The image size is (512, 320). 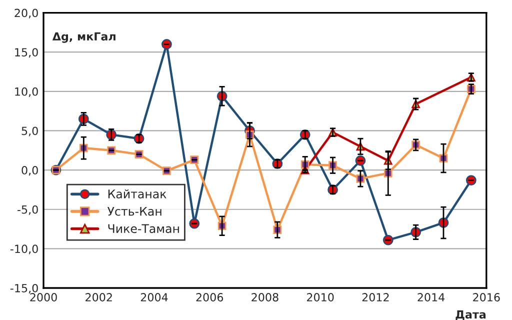 What do you see at coordinates (134, 211) in the screenshot?
I see `legend-label: Усть-Кан` at bounding box center [134, 211].